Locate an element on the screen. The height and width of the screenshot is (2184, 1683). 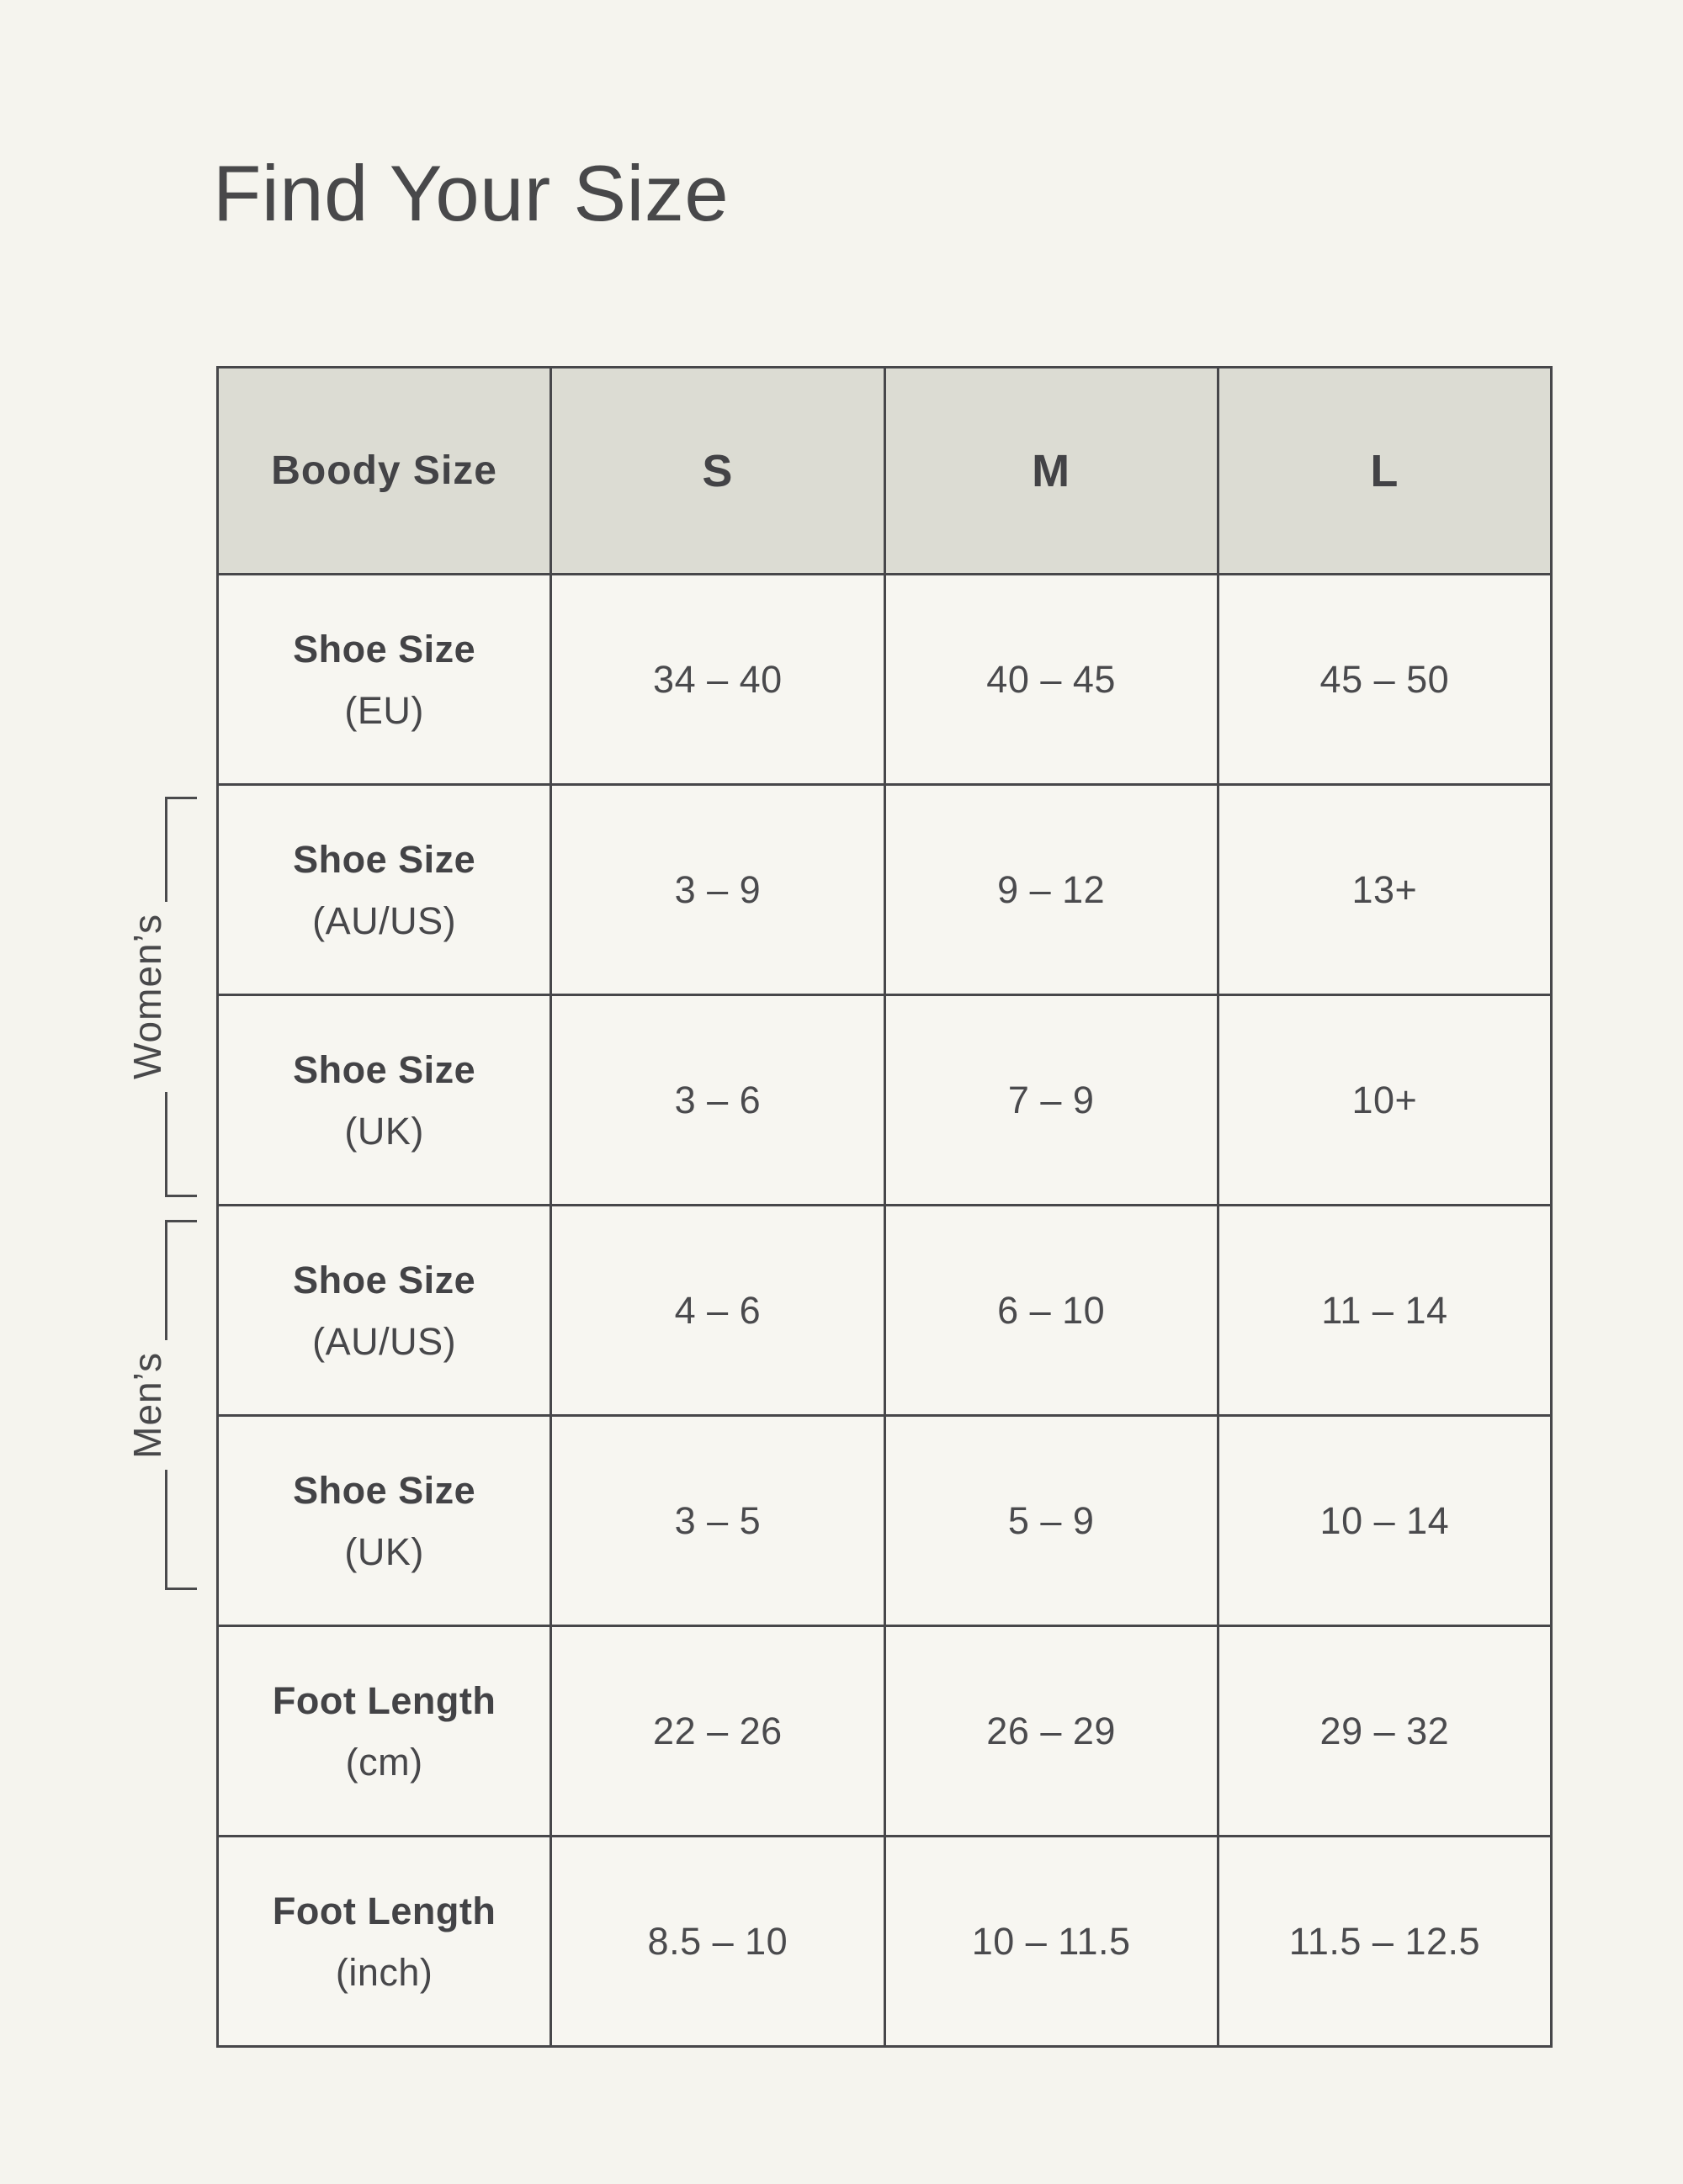
cell-s: 8.5 – 10 is located at coordinates (718, 1941).